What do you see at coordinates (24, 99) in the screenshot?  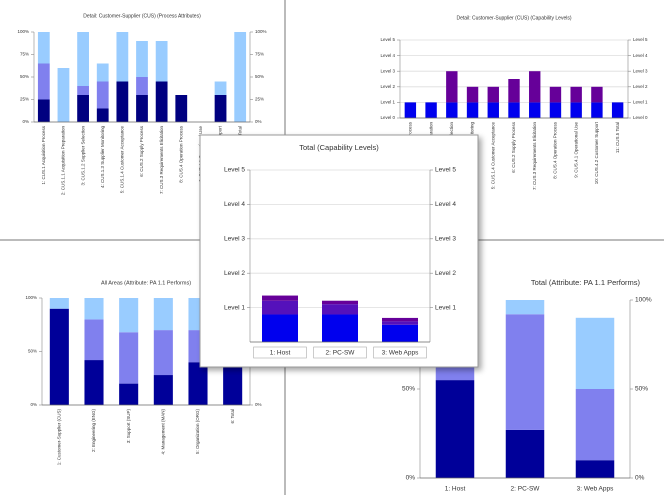 I see `y-tick-label: 25%` at bounding box center [24, 99].